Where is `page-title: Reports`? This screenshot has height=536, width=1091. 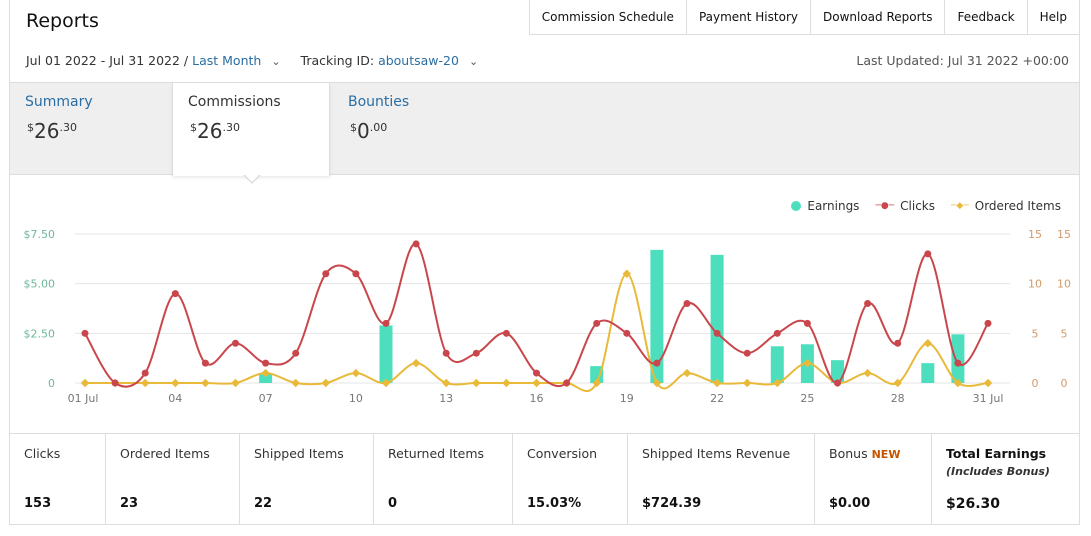
page-title: Reports is located at coordinates (62, 21).